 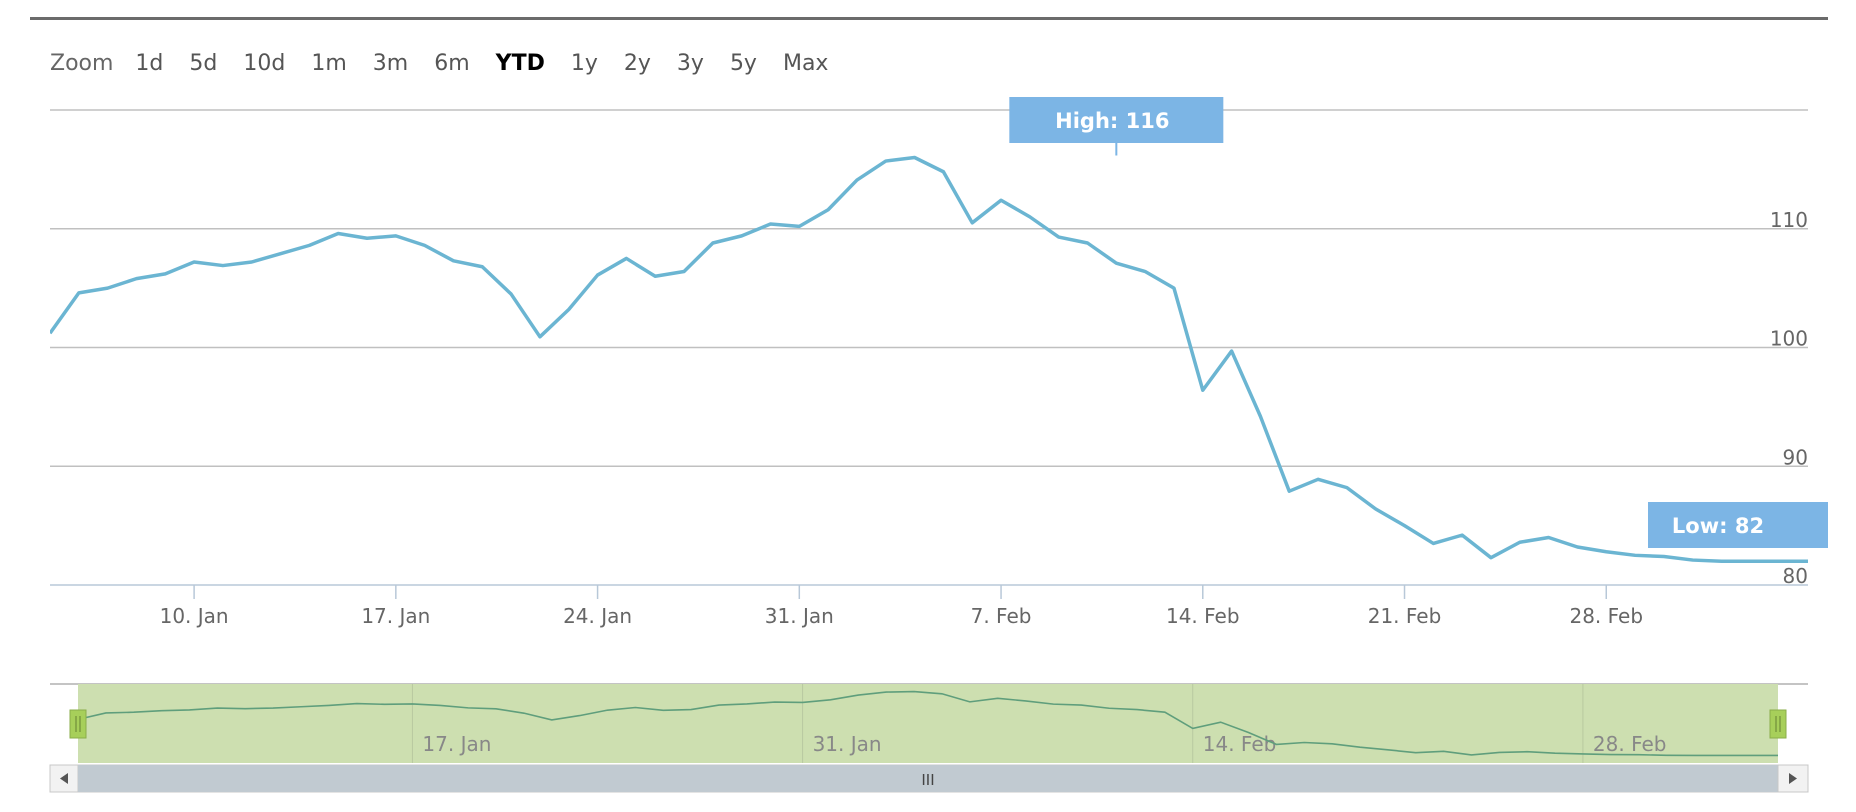 What do you see at coordinates (805, 63) in the screenshot?
I see `zoom-button-max: Max` at bounding box center [805, 63].